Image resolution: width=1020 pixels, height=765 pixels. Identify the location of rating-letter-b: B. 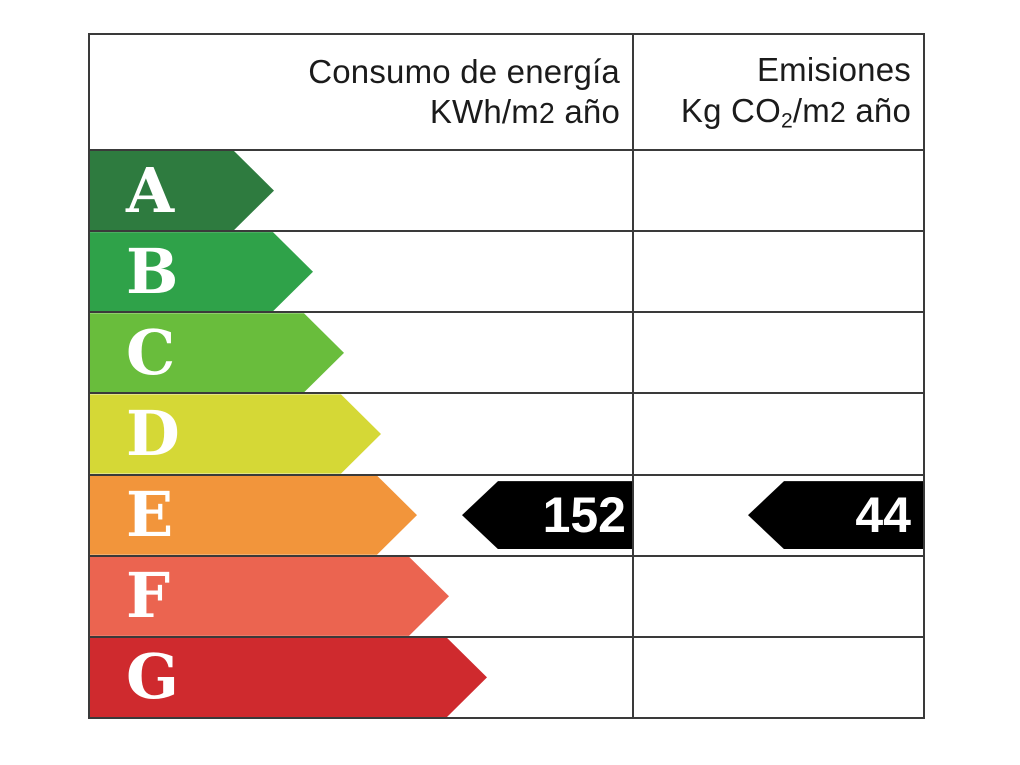
(152, 271).